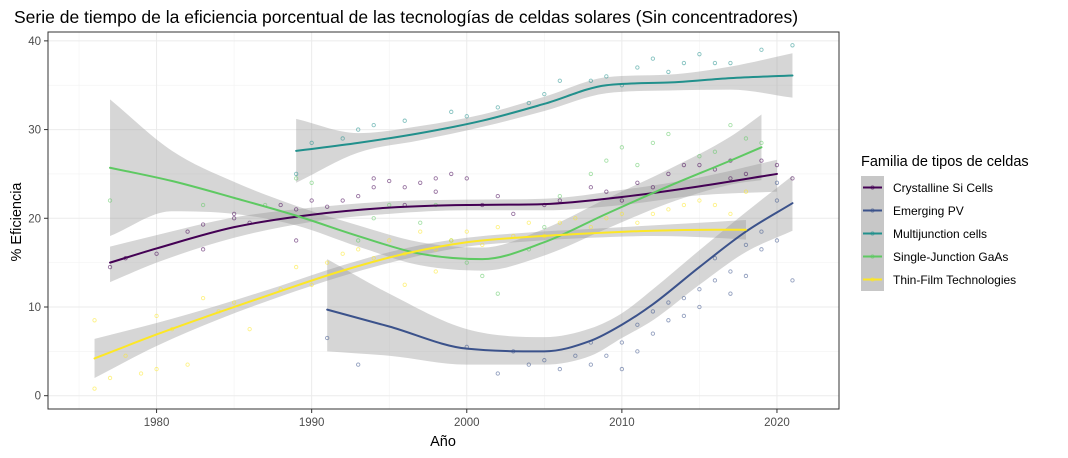  Describe the element at coordinates (38, 397) in the screenshot. I see `y-tick-label: 0` at that location.